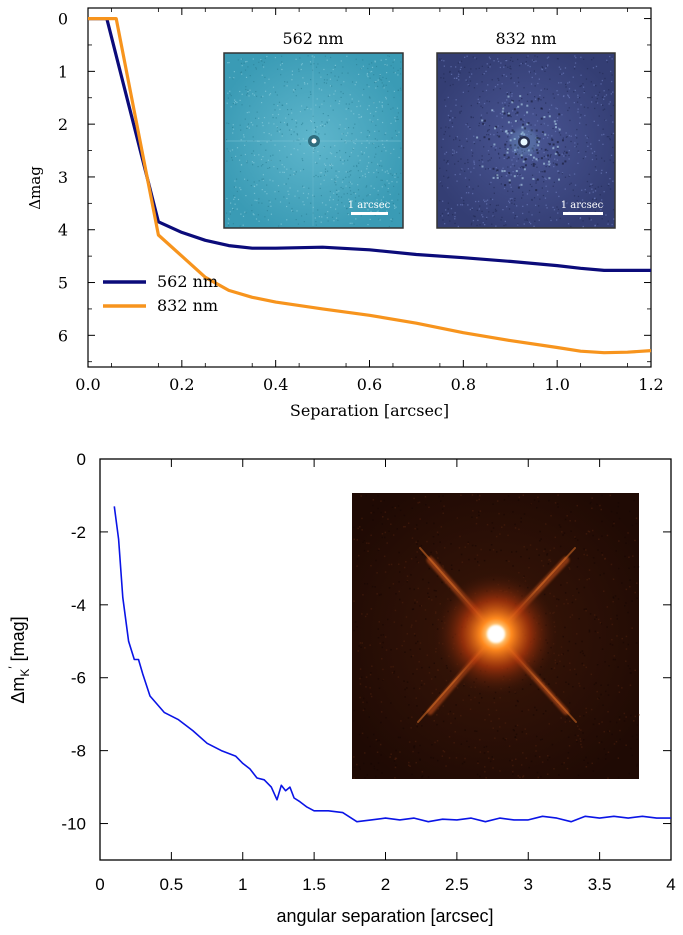  What do you see at coordinates (496, 636) in the screenshot?
I see `inset-image-k-band` at bounding box center [496, 636].